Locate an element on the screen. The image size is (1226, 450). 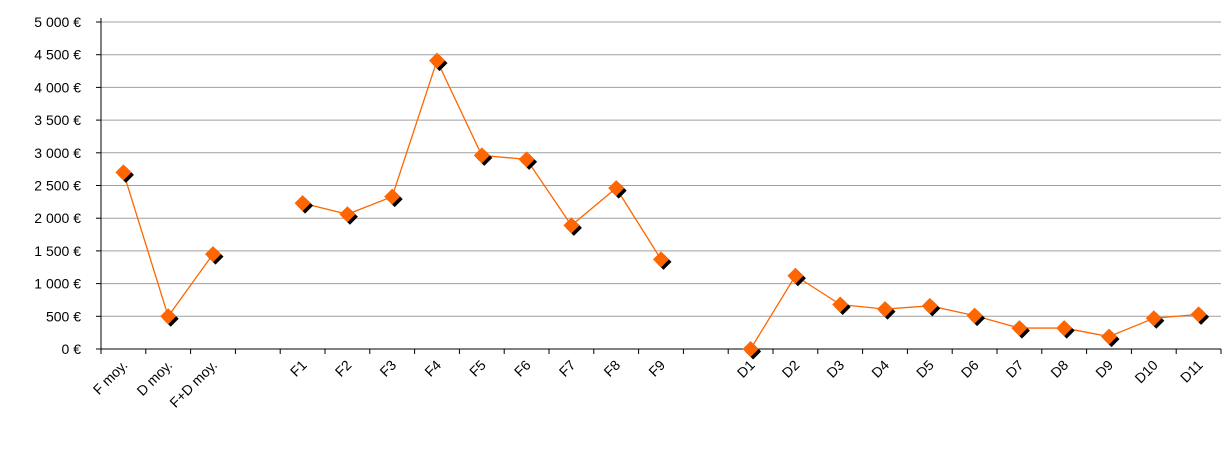
x-tick-label: F9 is located at coordinates (656, 368).